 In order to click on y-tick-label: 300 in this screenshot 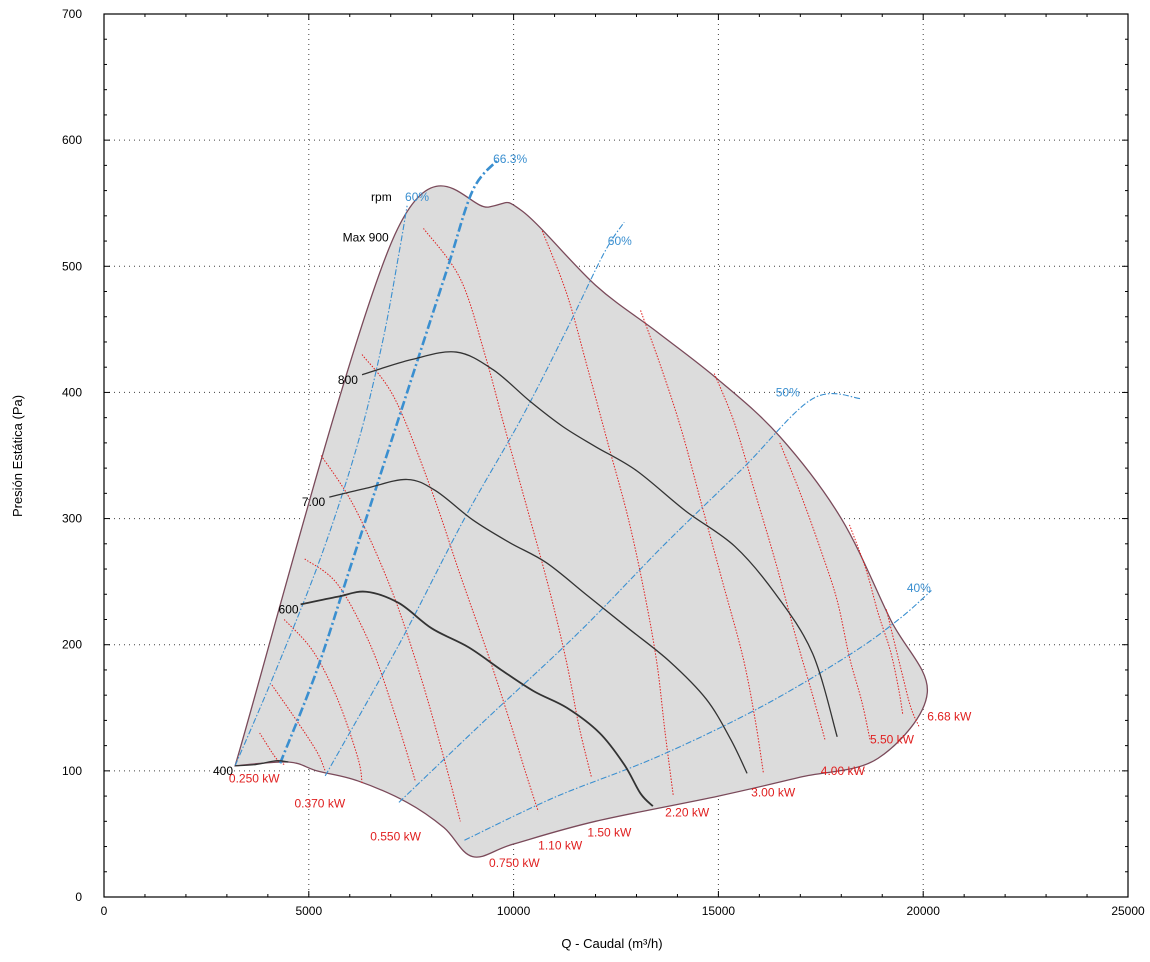, I will do `click(72, 519)`.